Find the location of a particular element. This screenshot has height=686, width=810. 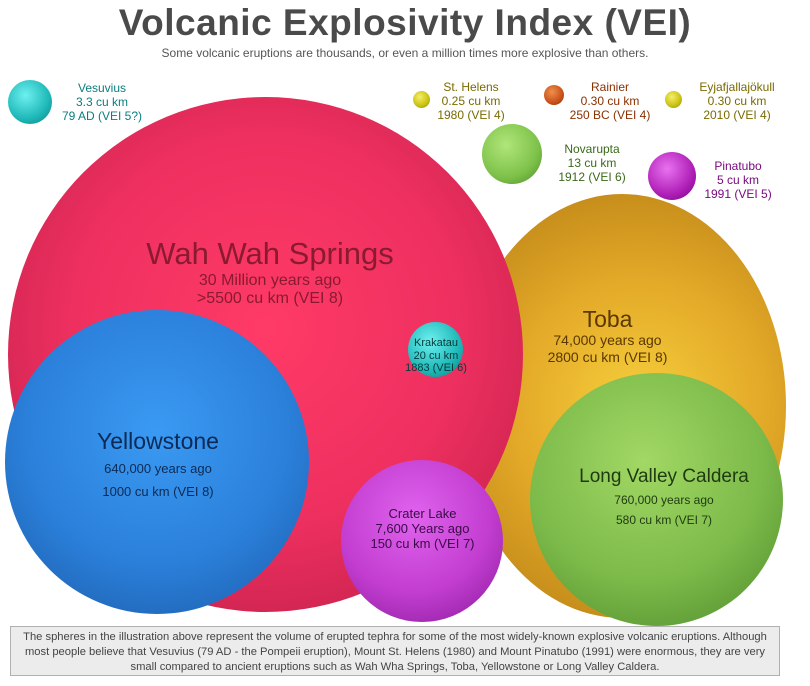

volcano-age: 7,600 Years ago is located at coordinates (422, 528).